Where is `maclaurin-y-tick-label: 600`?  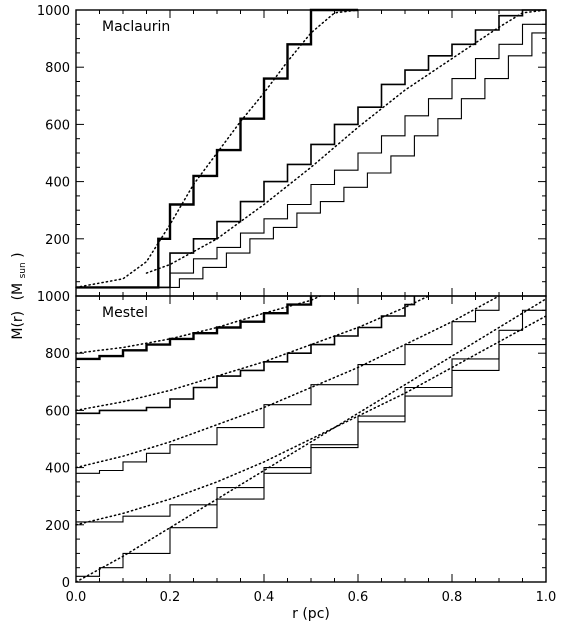 maclaurin-y-tick-label: 600 is located at coordinates (57, 125).